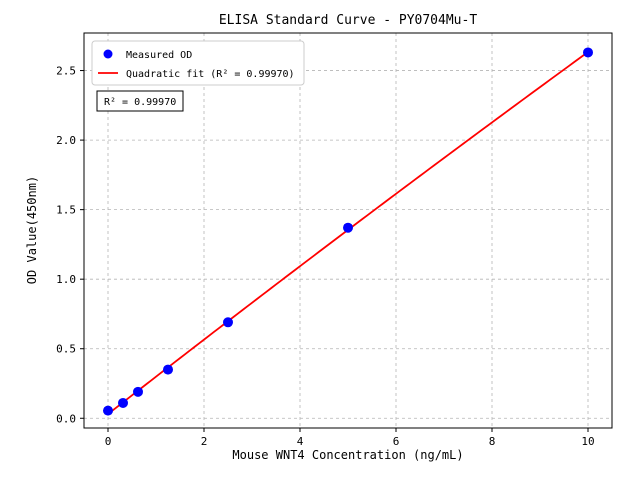  Describe the element at coordinates (108, 441) in the screenshot. I see `x-tick-label: 0` at that location.